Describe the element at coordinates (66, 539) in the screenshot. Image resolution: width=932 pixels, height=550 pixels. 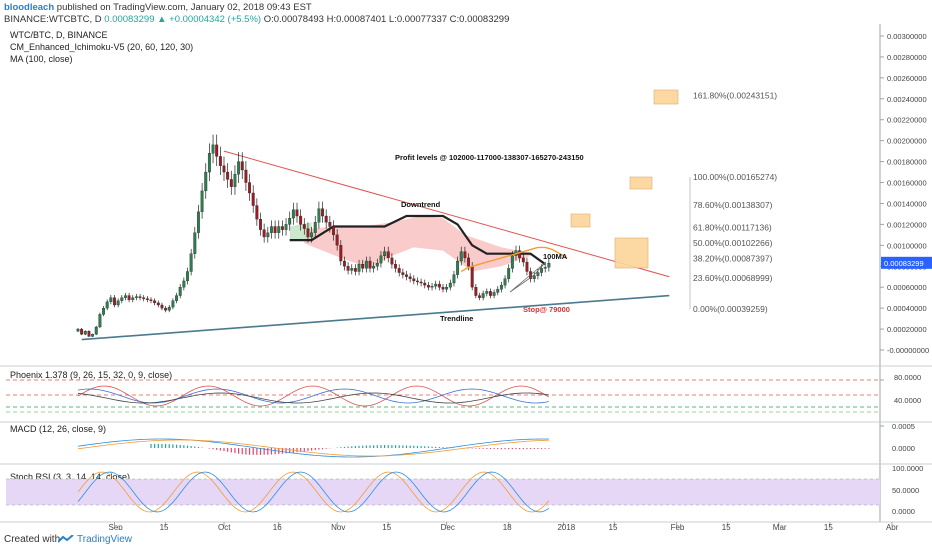
I see `tradingview-logo-icon` at that location.